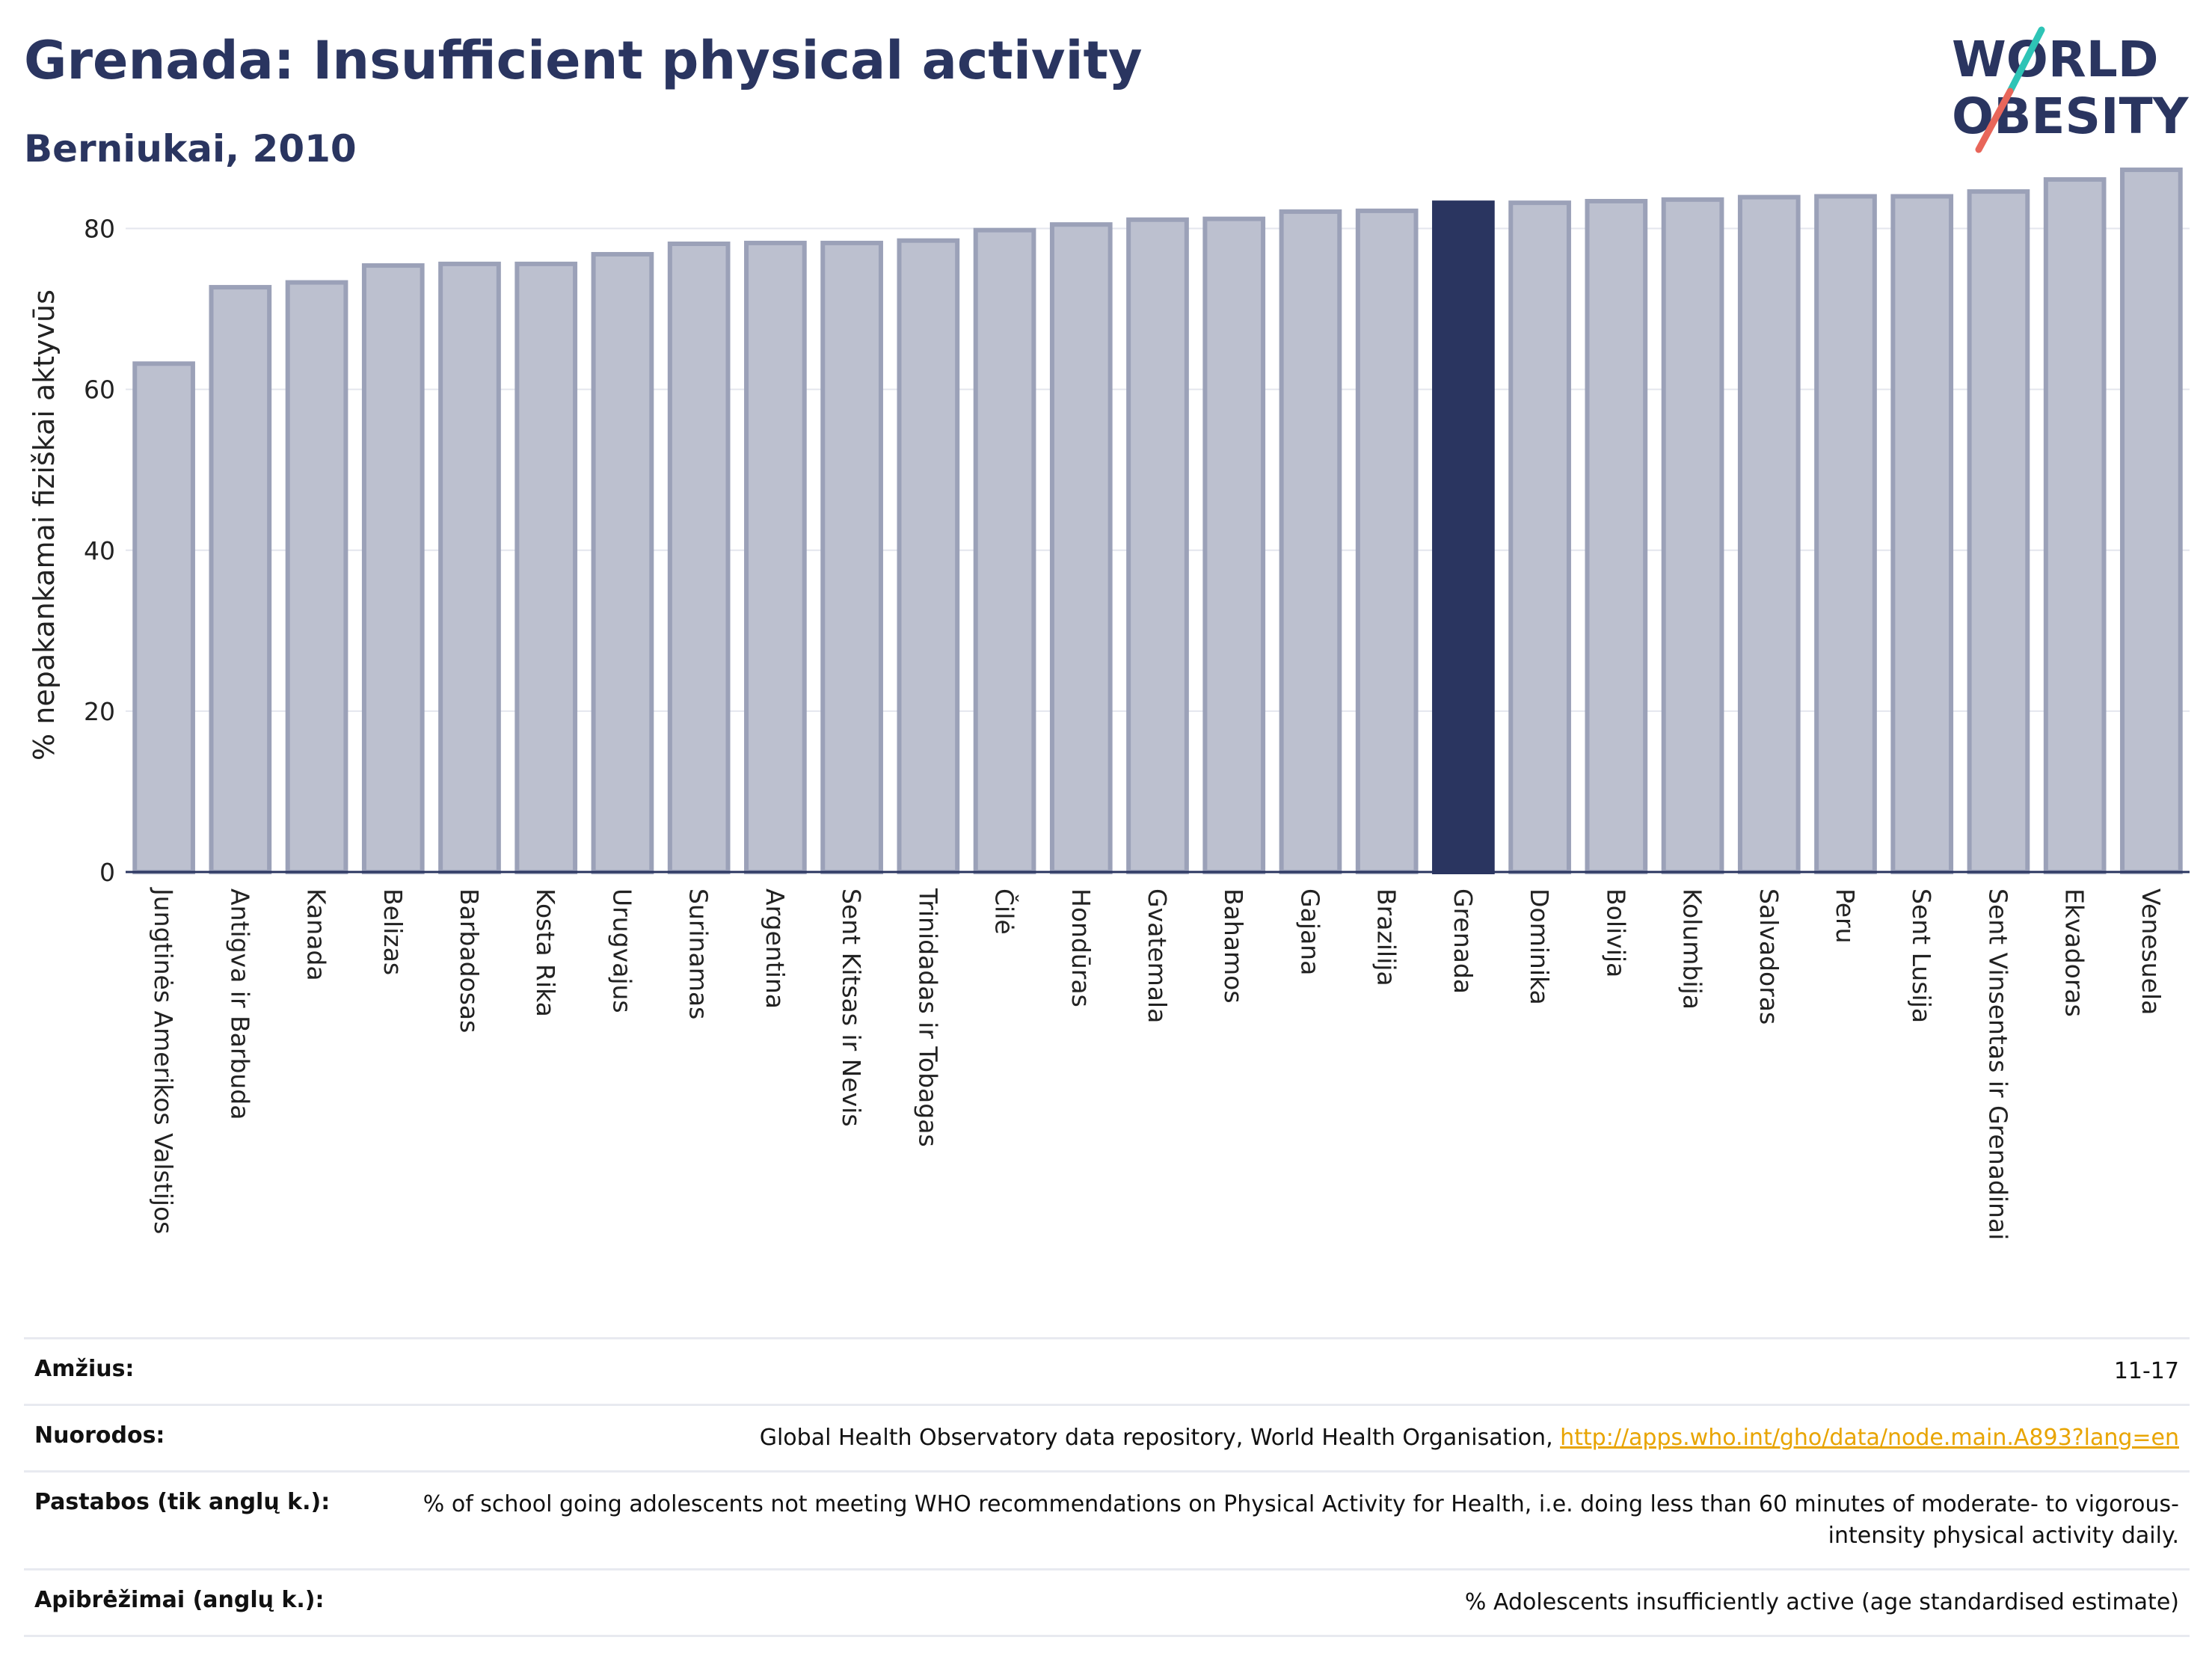 The height and width of the screenshot is (1655, 2212). What do you see at coordinates (545, 952) in the screenshot?
I see `x-tick-label: Kosta Rika` at bounding box center [545, 952].